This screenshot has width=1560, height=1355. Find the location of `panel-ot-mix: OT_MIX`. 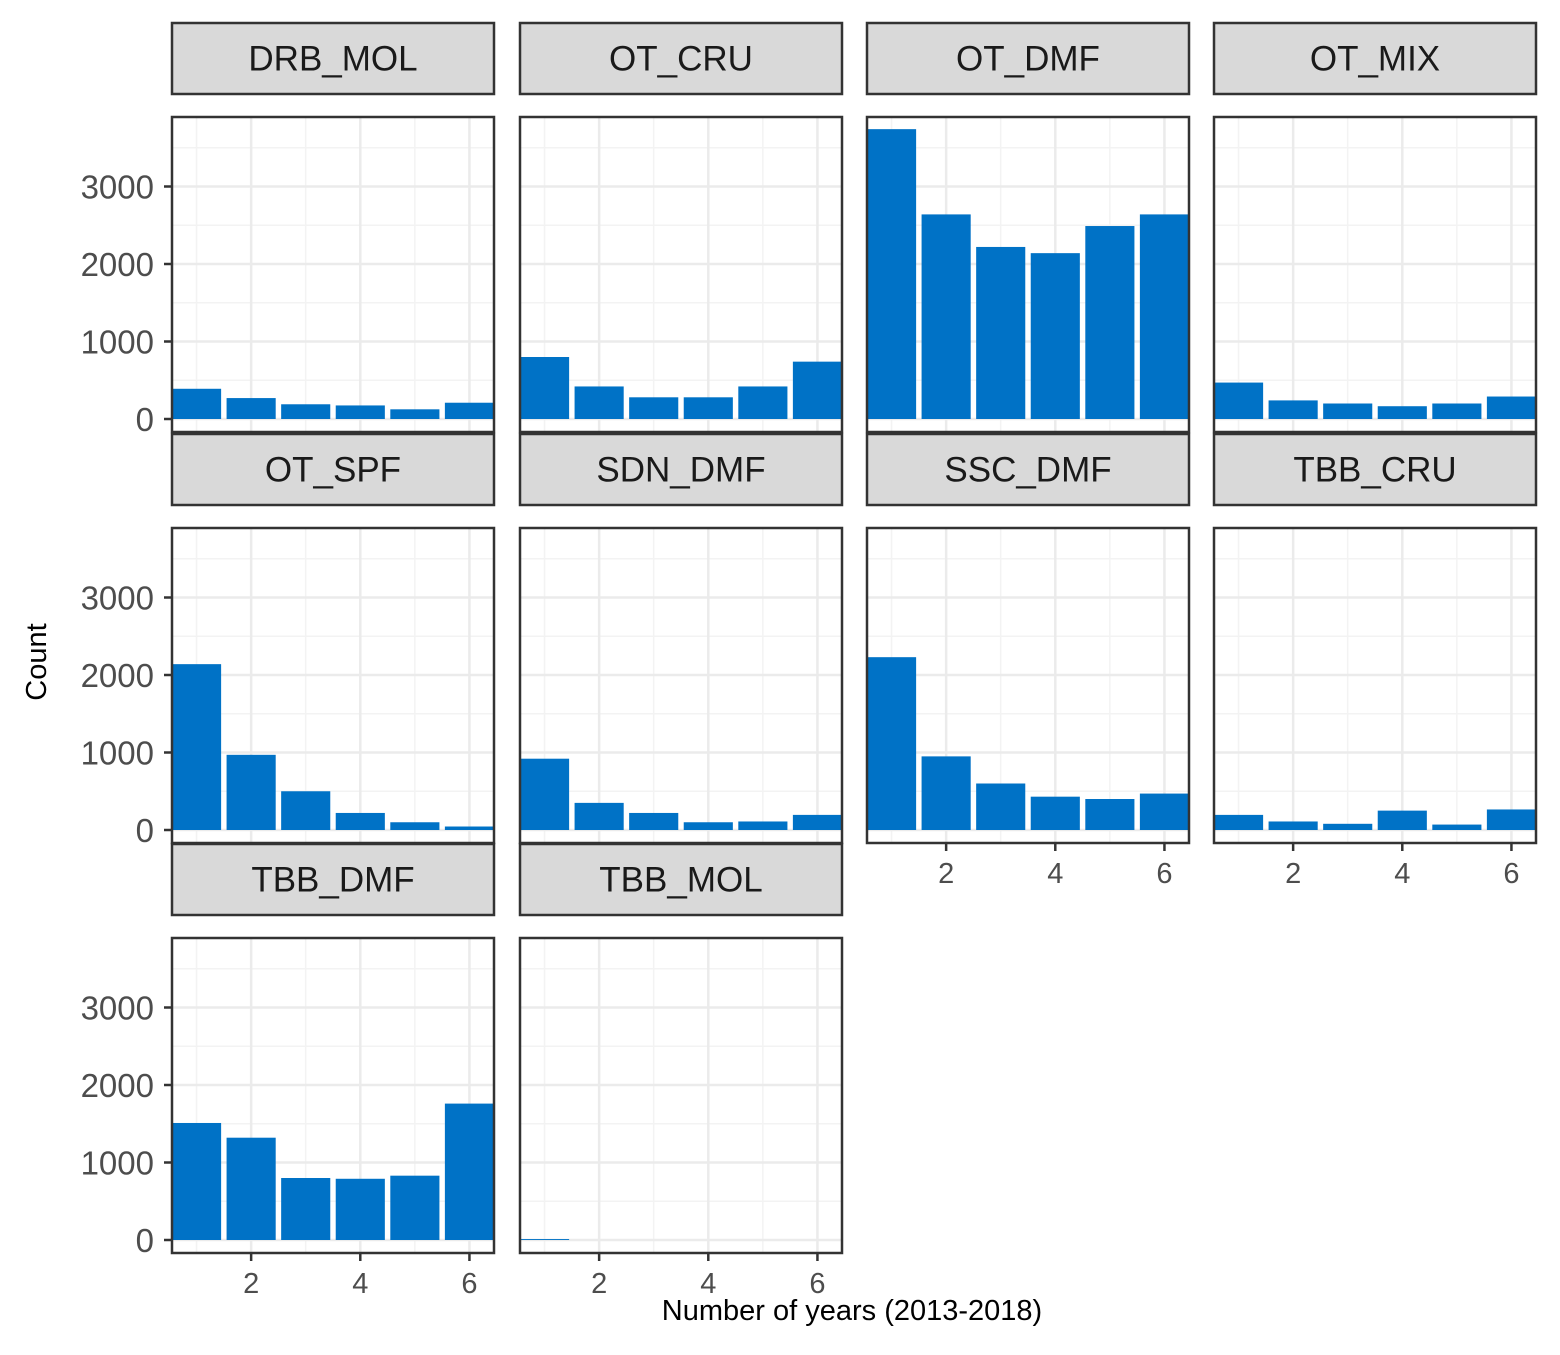

panel-ot-mix: OT_MIX is located at coordinates (1375, 227).